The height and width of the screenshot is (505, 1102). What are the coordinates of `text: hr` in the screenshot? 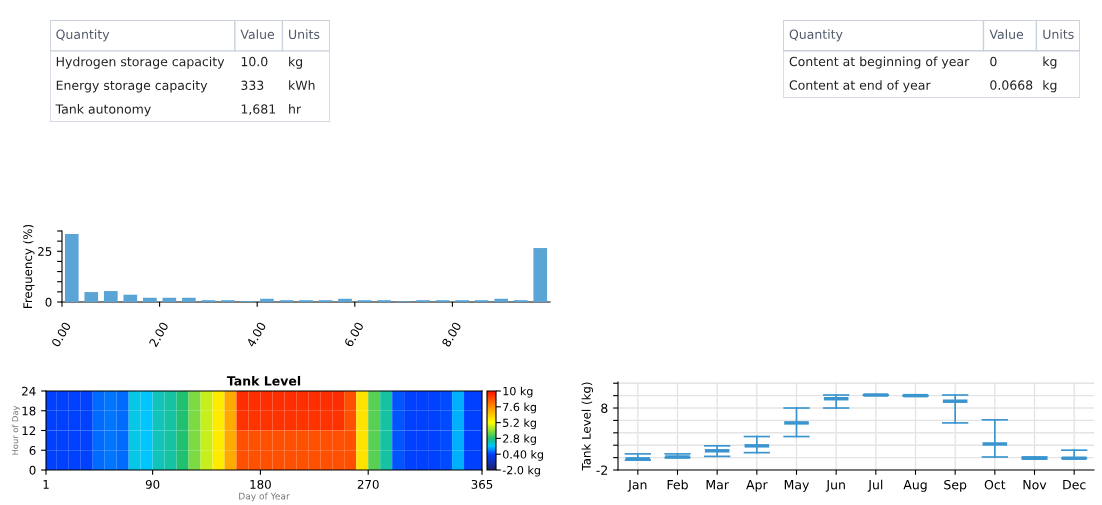 It's located at (295, 109).